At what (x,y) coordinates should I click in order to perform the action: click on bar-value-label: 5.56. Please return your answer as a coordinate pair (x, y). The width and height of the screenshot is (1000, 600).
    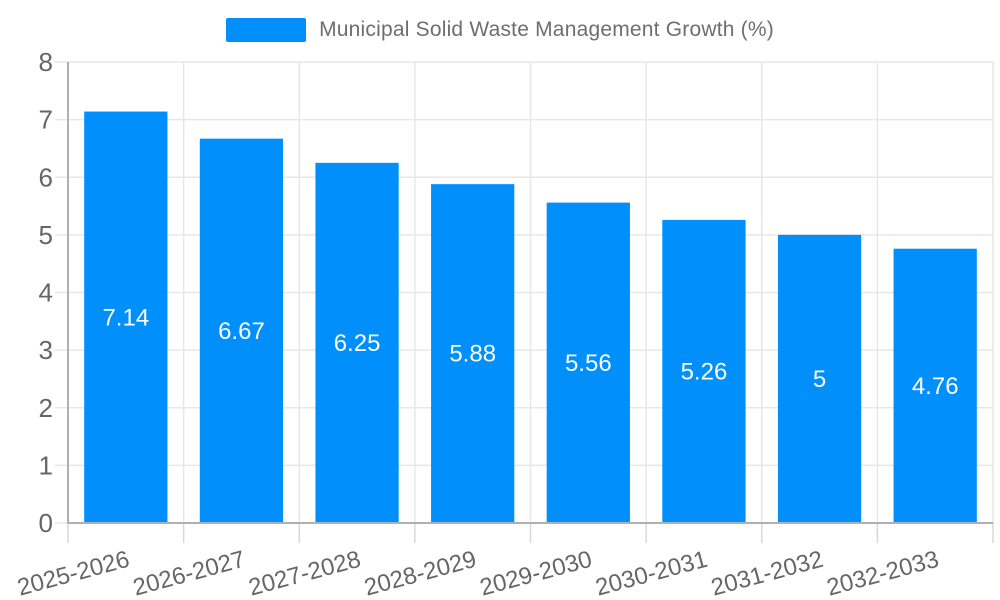
    Looking at the image, I should click on (588, 363).